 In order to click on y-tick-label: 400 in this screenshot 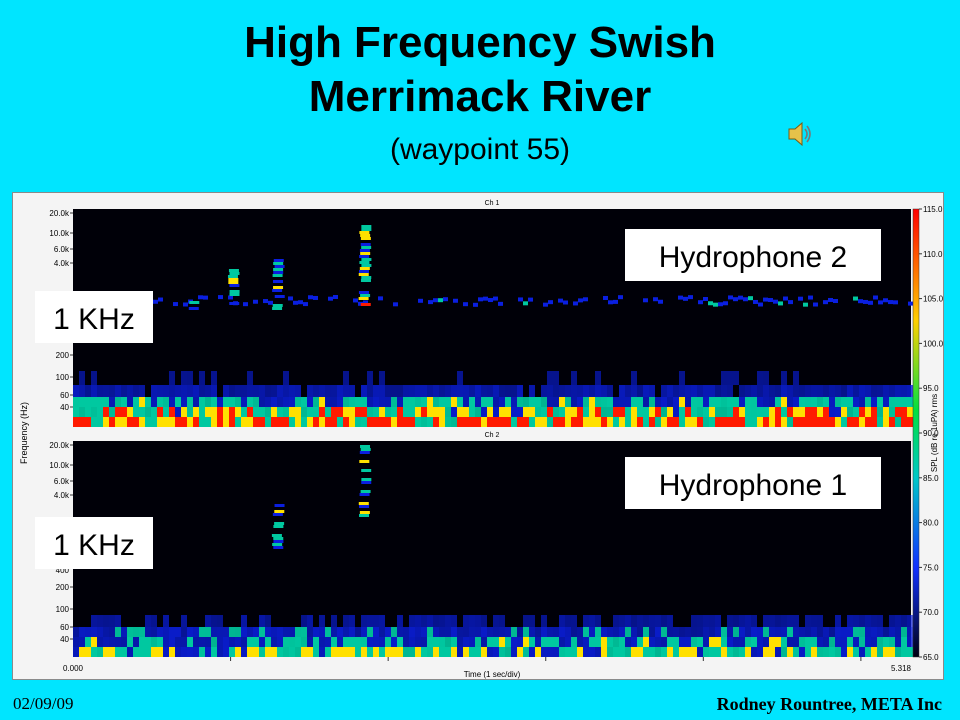, I will do `click(63, 570)`.